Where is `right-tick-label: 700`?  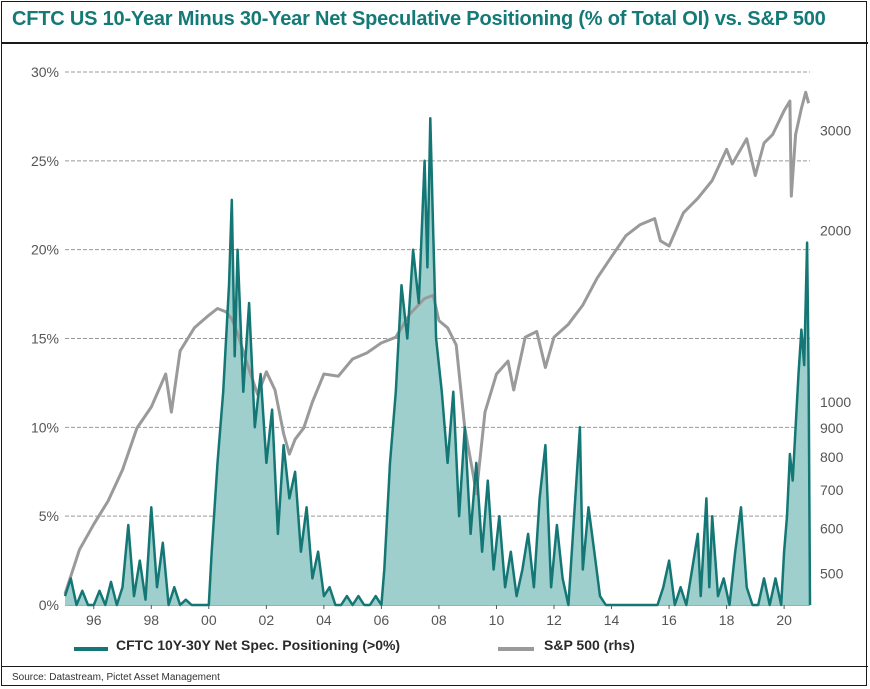 right-tick-label: 700 is located at coordinates (832, 490).